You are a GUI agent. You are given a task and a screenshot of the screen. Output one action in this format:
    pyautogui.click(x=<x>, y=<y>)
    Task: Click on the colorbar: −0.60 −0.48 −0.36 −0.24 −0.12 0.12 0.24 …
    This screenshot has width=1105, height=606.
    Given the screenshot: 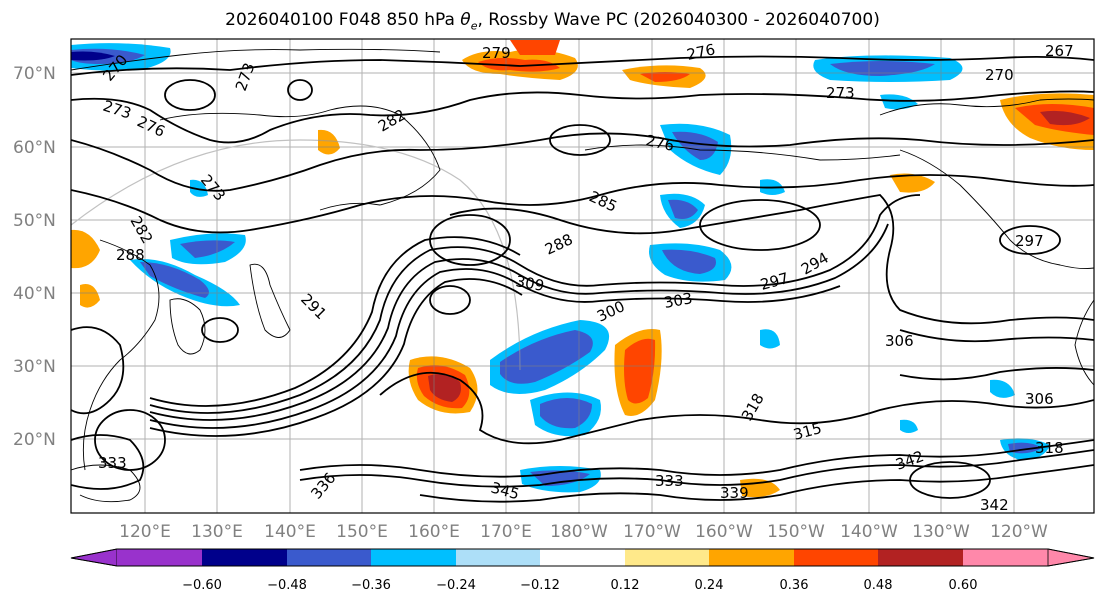 What is the action you would take?
    pyautogui.click(x=582, y=570)
    